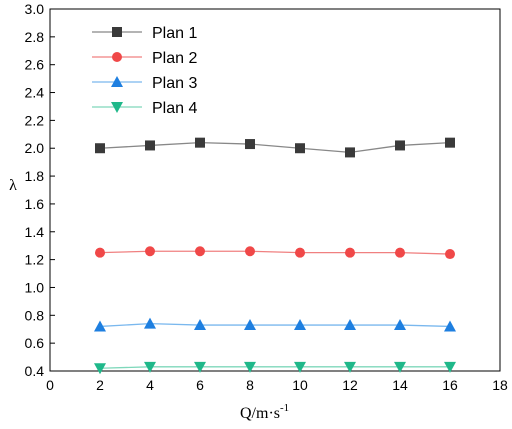  I want to click on legend-label: Plan 4, so click(174, 108).